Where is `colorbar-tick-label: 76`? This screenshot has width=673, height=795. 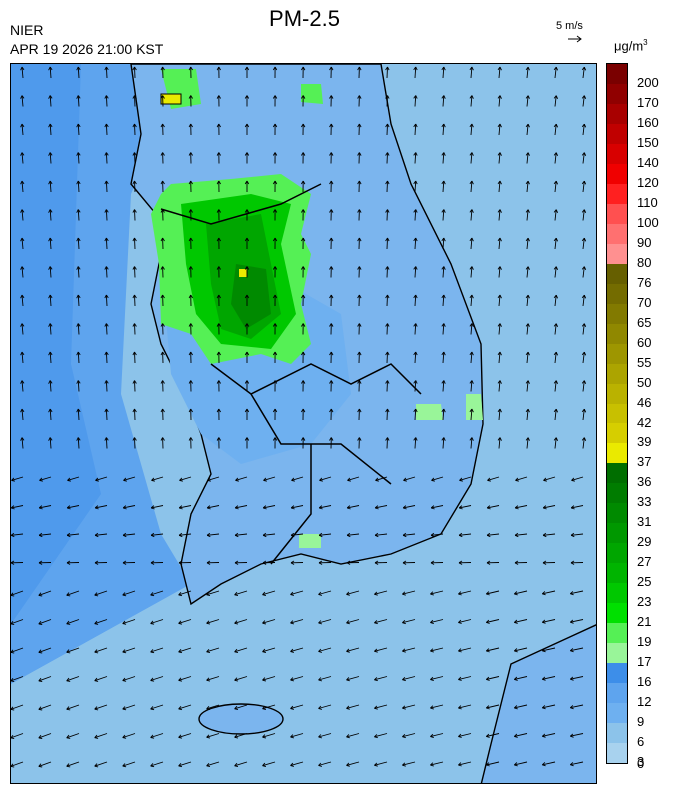 colorbar-tick-label: 76 is located at coordinates (644, 282).